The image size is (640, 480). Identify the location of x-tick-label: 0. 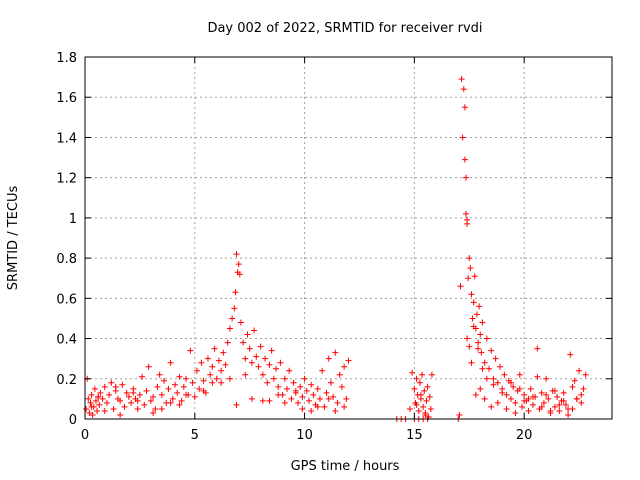
(85, 435).